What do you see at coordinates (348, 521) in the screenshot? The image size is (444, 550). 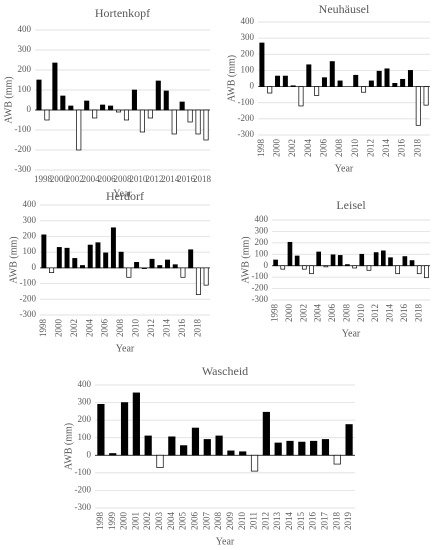 I see `x-tick-label: 2019` at bounding box center [348, 521].